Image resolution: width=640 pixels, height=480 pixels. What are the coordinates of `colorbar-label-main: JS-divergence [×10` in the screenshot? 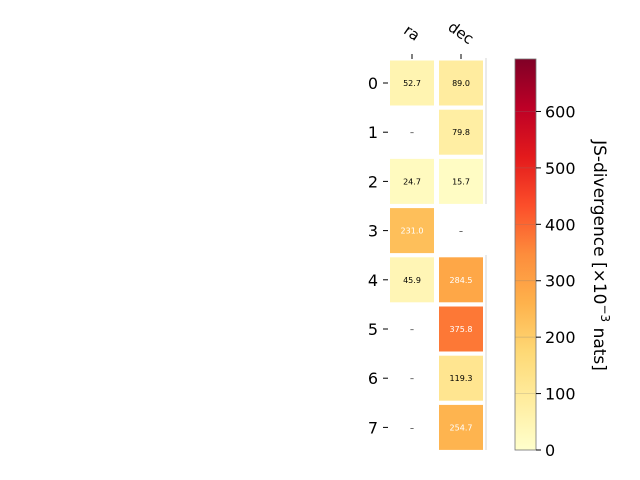 It's located at (599, 221).